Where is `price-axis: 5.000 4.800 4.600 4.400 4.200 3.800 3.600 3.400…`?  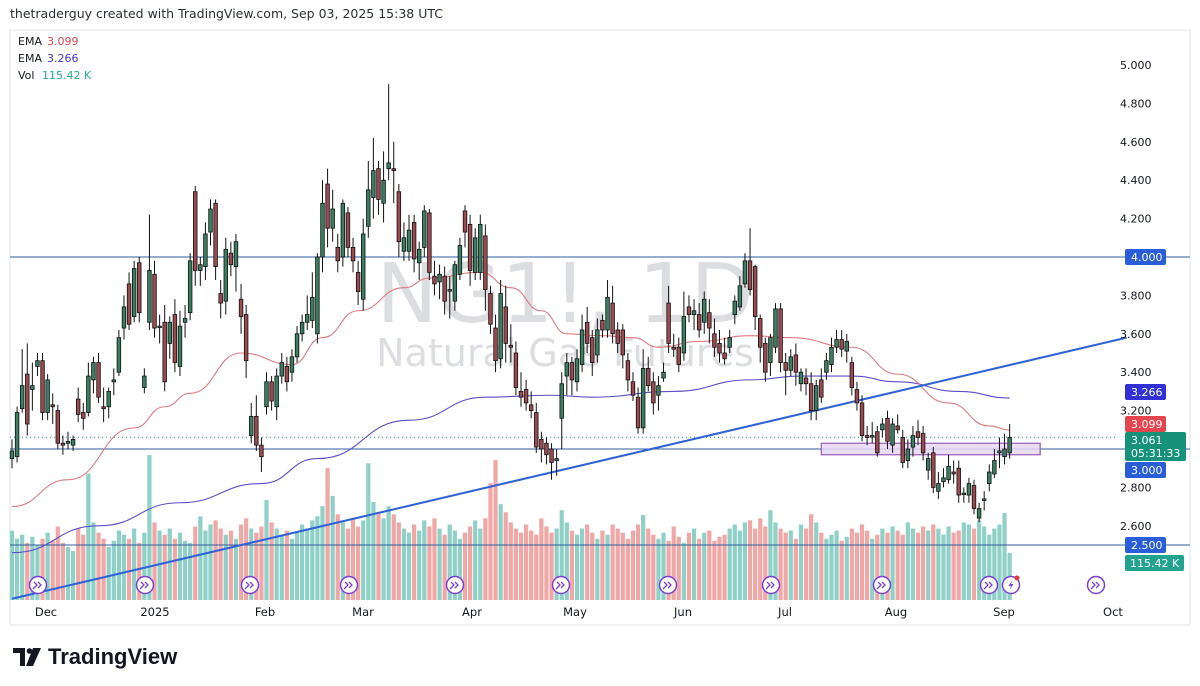 price-axis: 5.000 4.800 4.600 4.400 4.200 3.800 3.600 3.400… is located at coordinates (1136, 296).